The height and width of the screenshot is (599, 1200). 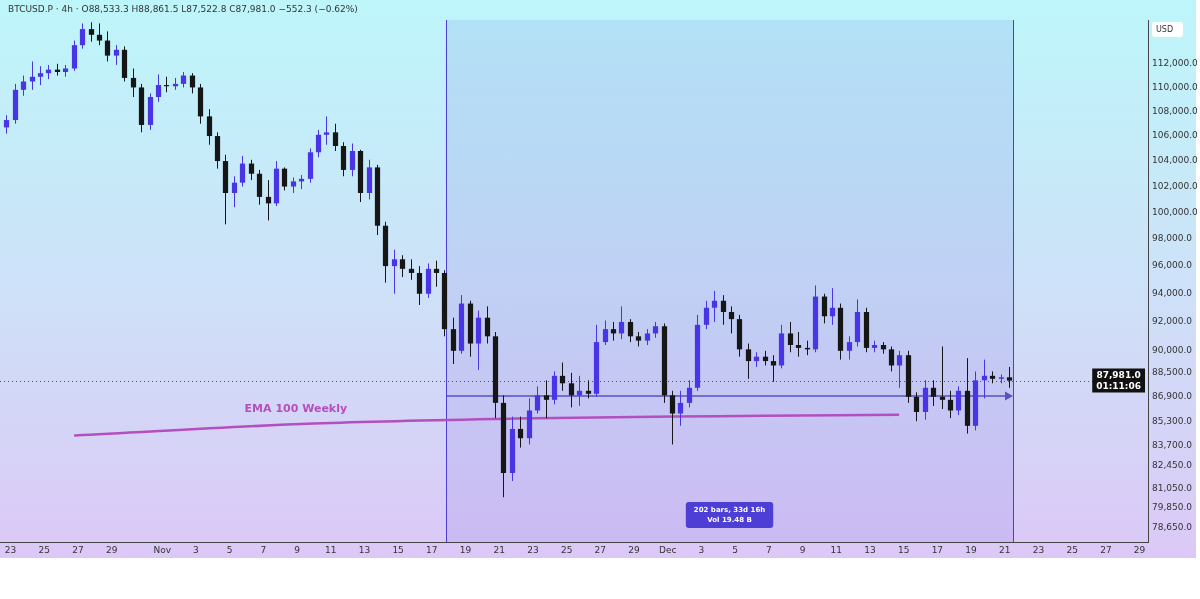 I want to click on y-tick-label: 79,850.0, so click(x=1172, y=507).